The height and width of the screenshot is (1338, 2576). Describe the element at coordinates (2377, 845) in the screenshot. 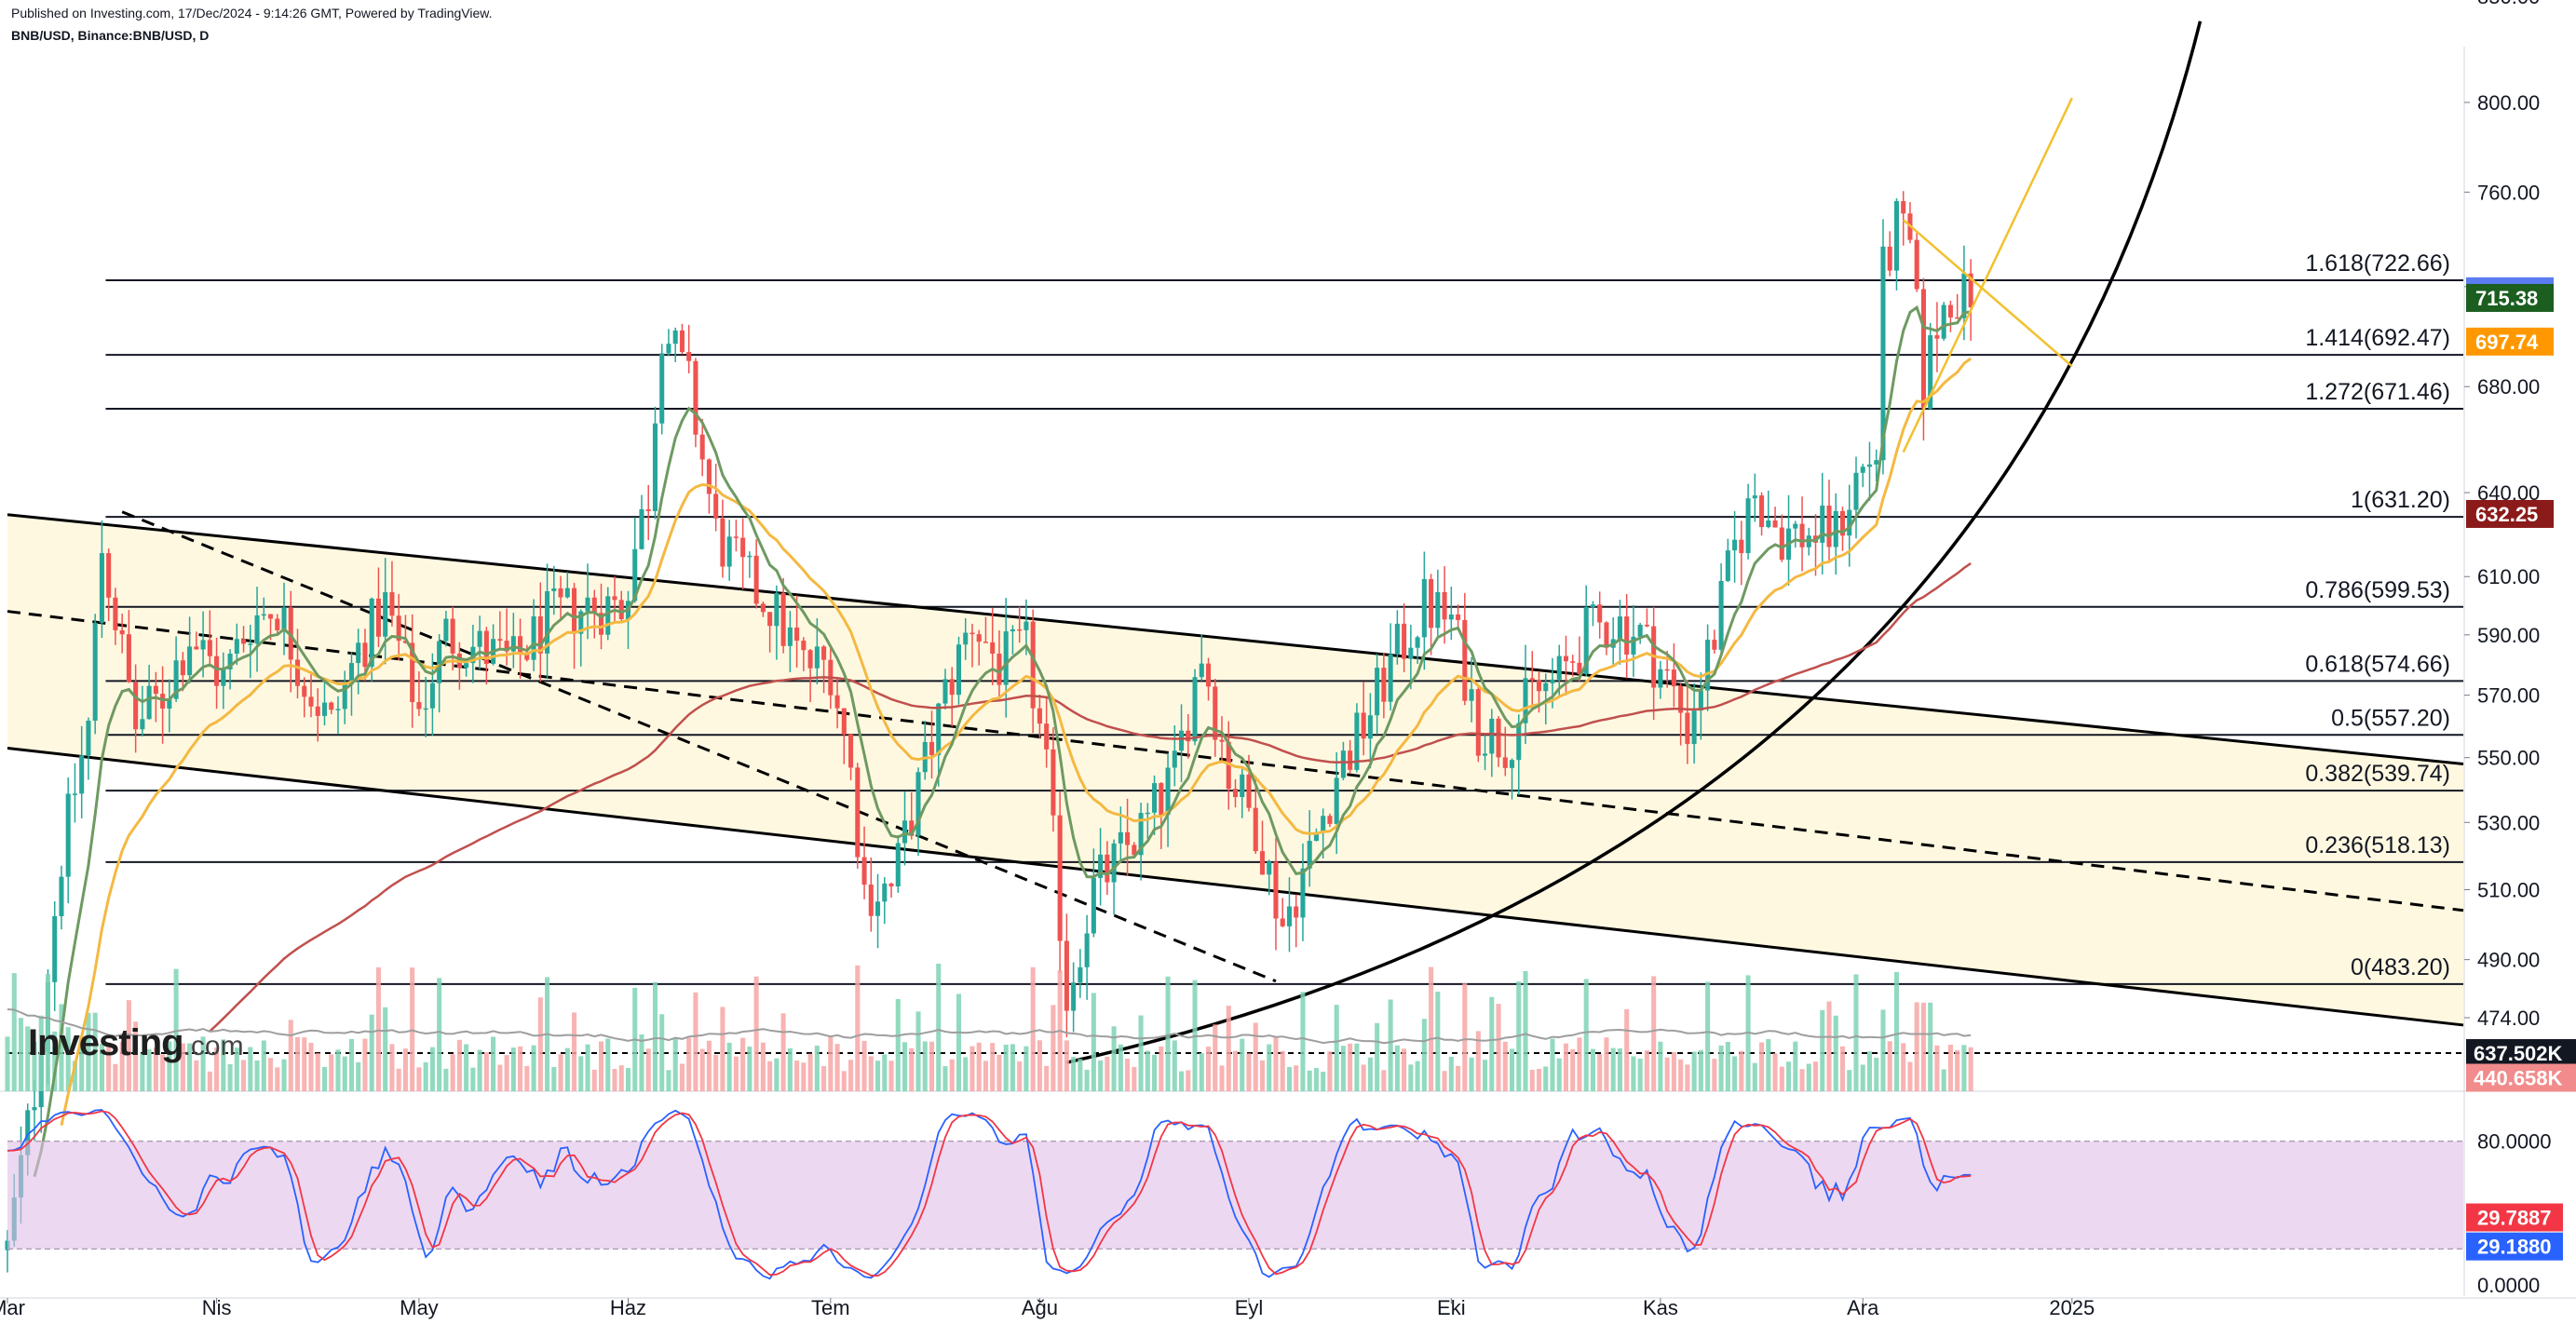

I see `fib-label-9: 0.236(518.13)` at that location.